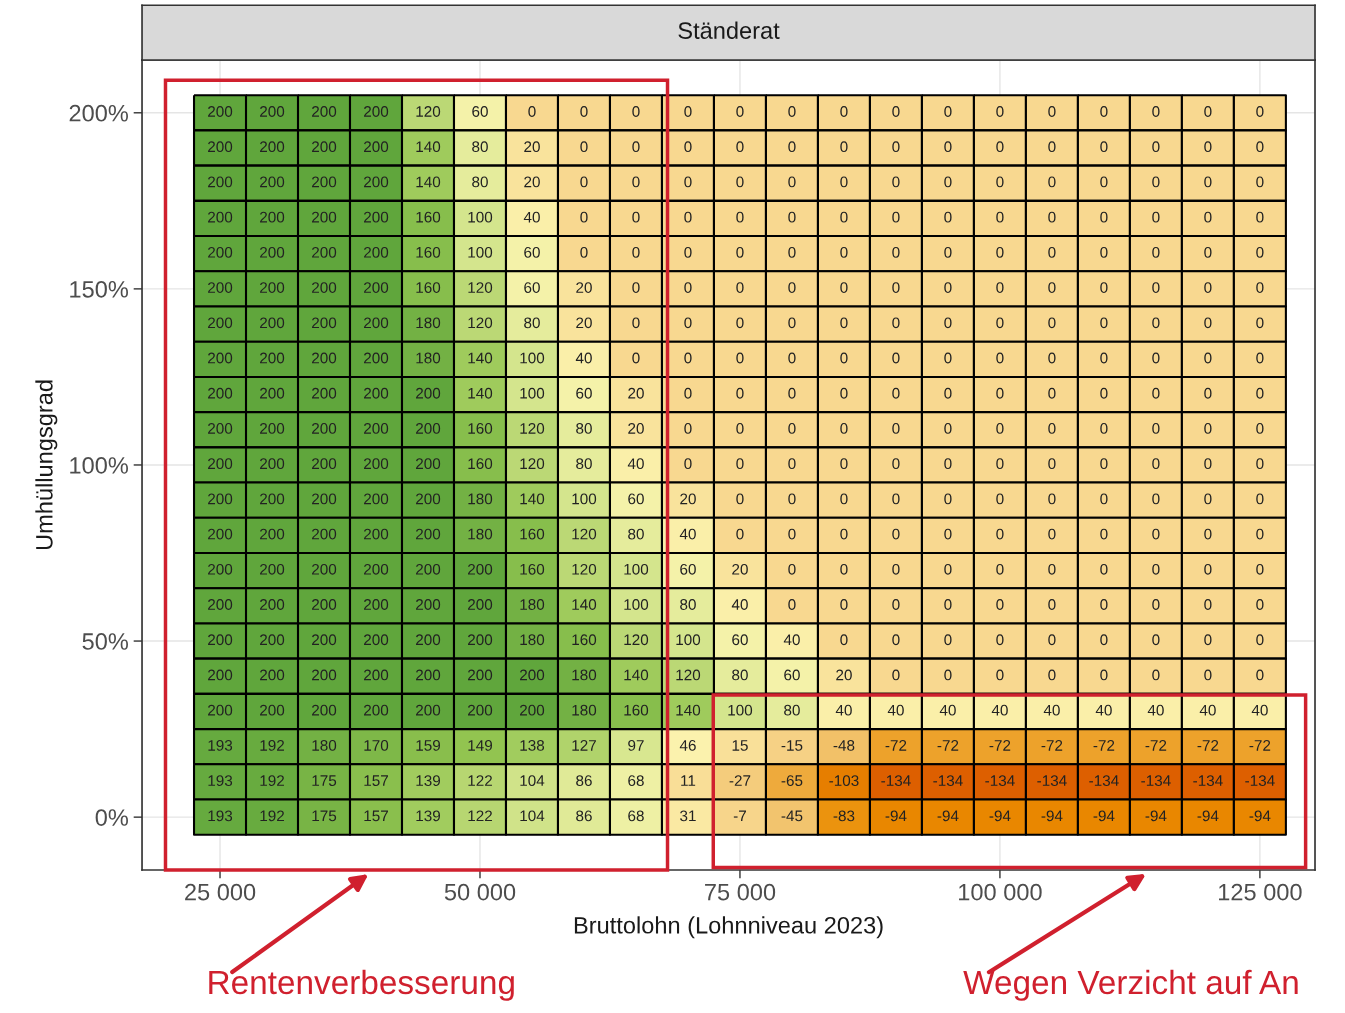  What do you see at coordinates (844, 781) in the screenshot?
I see `data-label: -103` at bounding box center [844, 781].